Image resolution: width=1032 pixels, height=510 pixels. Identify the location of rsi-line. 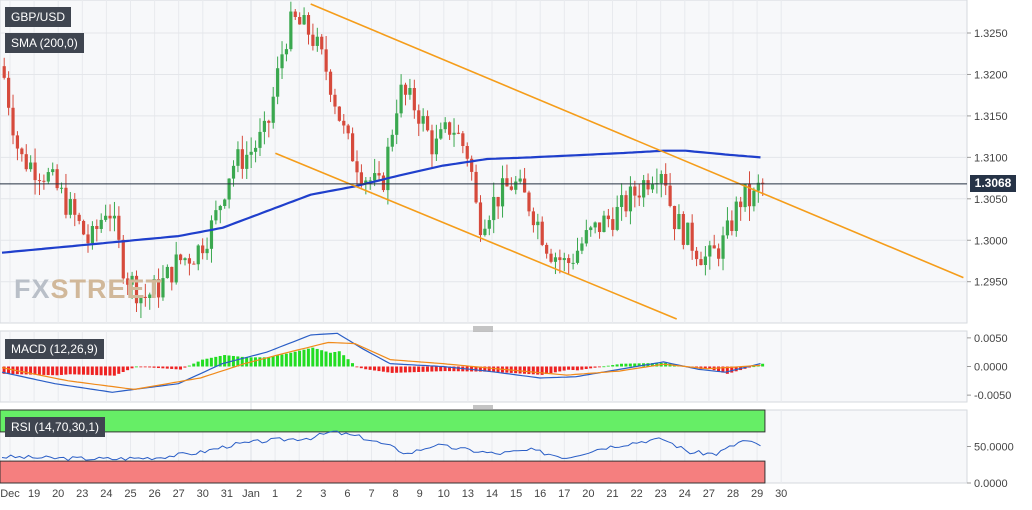
(381, 445).